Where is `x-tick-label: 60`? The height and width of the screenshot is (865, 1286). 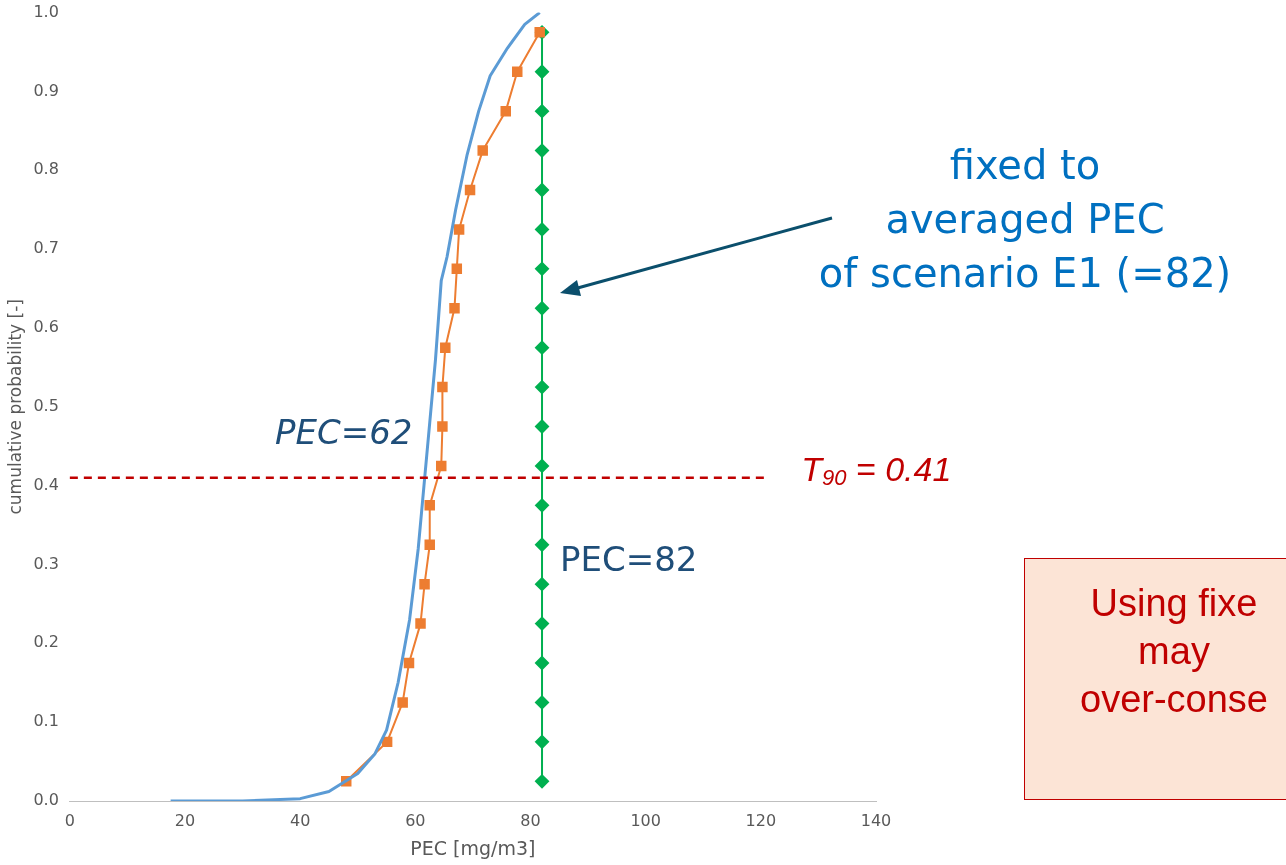 x-tick-label: 60 is located at coordinates (415, 820).